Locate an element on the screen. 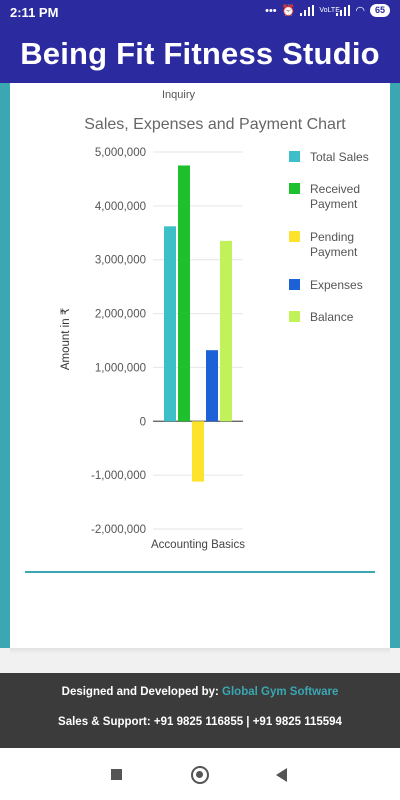 The height and width of the screenshot is (800, 400). y-tick-label: 5,000,000 is located at coordinates (120, 153).